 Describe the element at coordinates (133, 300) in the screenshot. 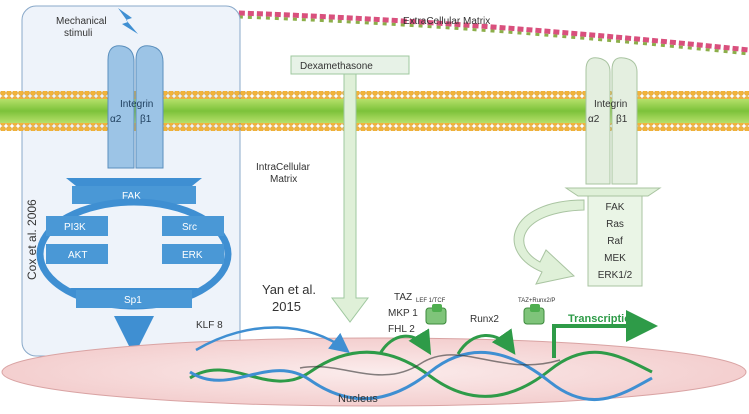

I see `sp1-label: Sp1` at that location.